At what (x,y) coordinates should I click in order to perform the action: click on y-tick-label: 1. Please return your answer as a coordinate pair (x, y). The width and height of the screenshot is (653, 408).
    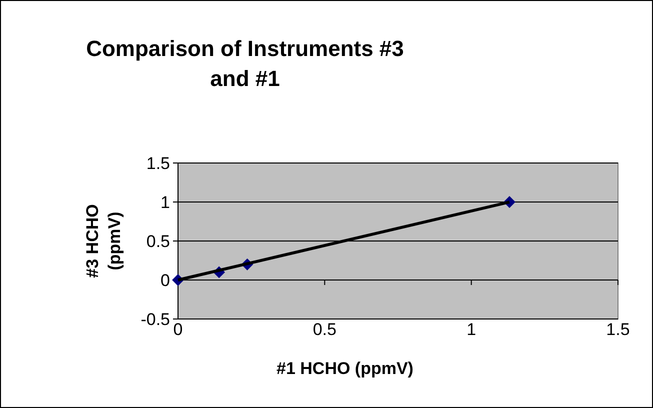
    Looking at the image, I should click on (165, 202).